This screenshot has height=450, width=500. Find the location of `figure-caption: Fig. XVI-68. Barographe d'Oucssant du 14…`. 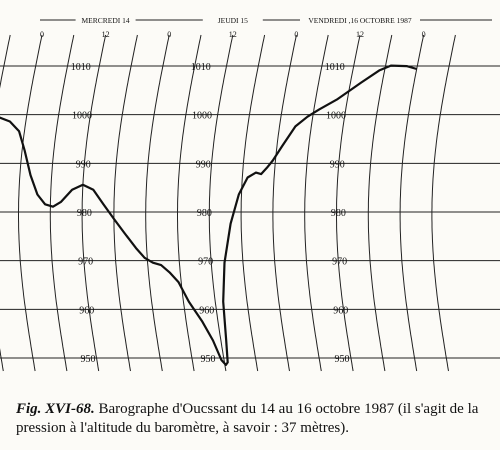

figure-caption: Fig. XVI-68. Barographe d'Oucssant du 14… is located at coordinates (255, 419).